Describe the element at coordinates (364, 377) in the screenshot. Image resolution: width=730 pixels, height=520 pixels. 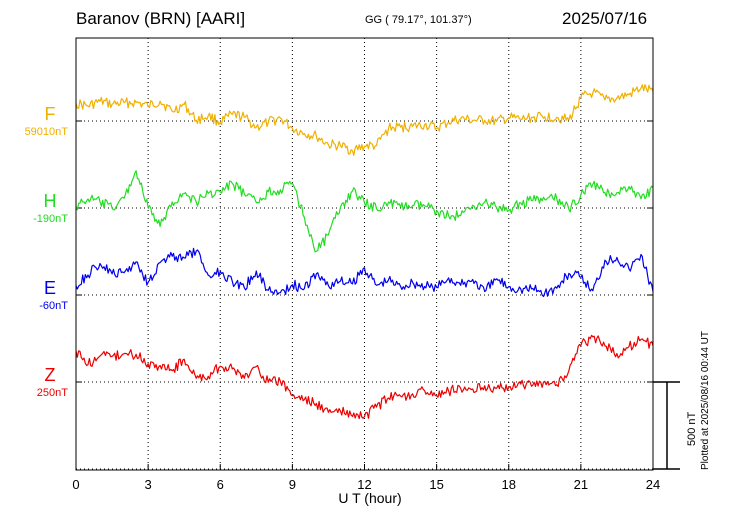
I see `series-line-z` at that location.